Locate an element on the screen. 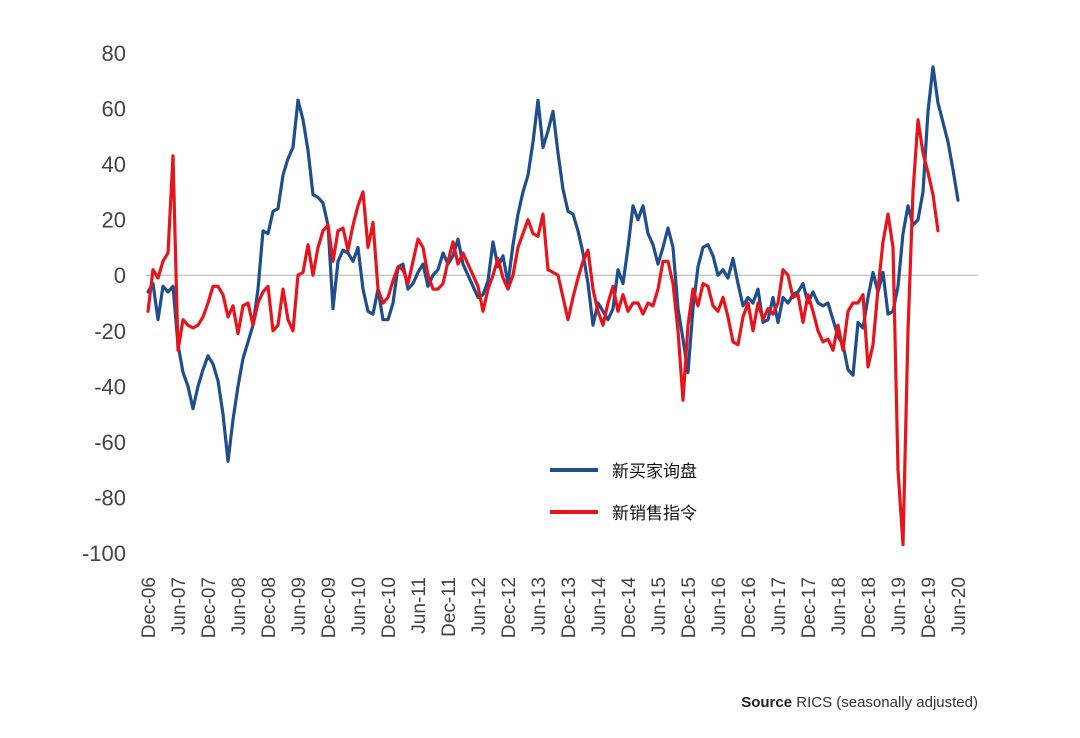  source-note: Source RICS (seasonally adjusted) is located at coordinates (859, 702).